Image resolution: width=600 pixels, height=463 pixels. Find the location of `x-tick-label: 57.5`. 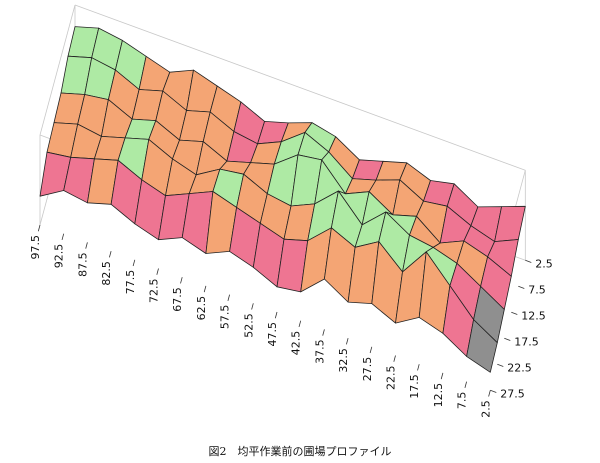

x-tick-label: 57.5 is located at coordinates (225, 317).